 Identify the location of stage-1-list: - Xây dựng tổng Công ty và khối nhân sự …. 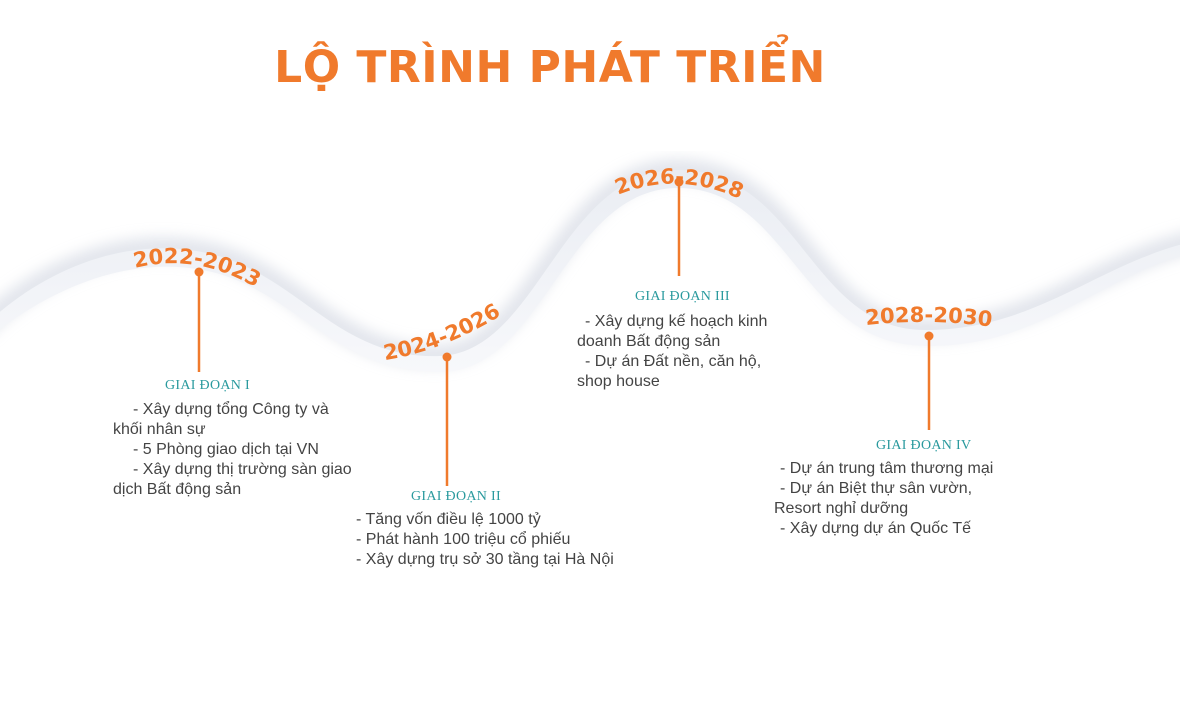
(233, 450).